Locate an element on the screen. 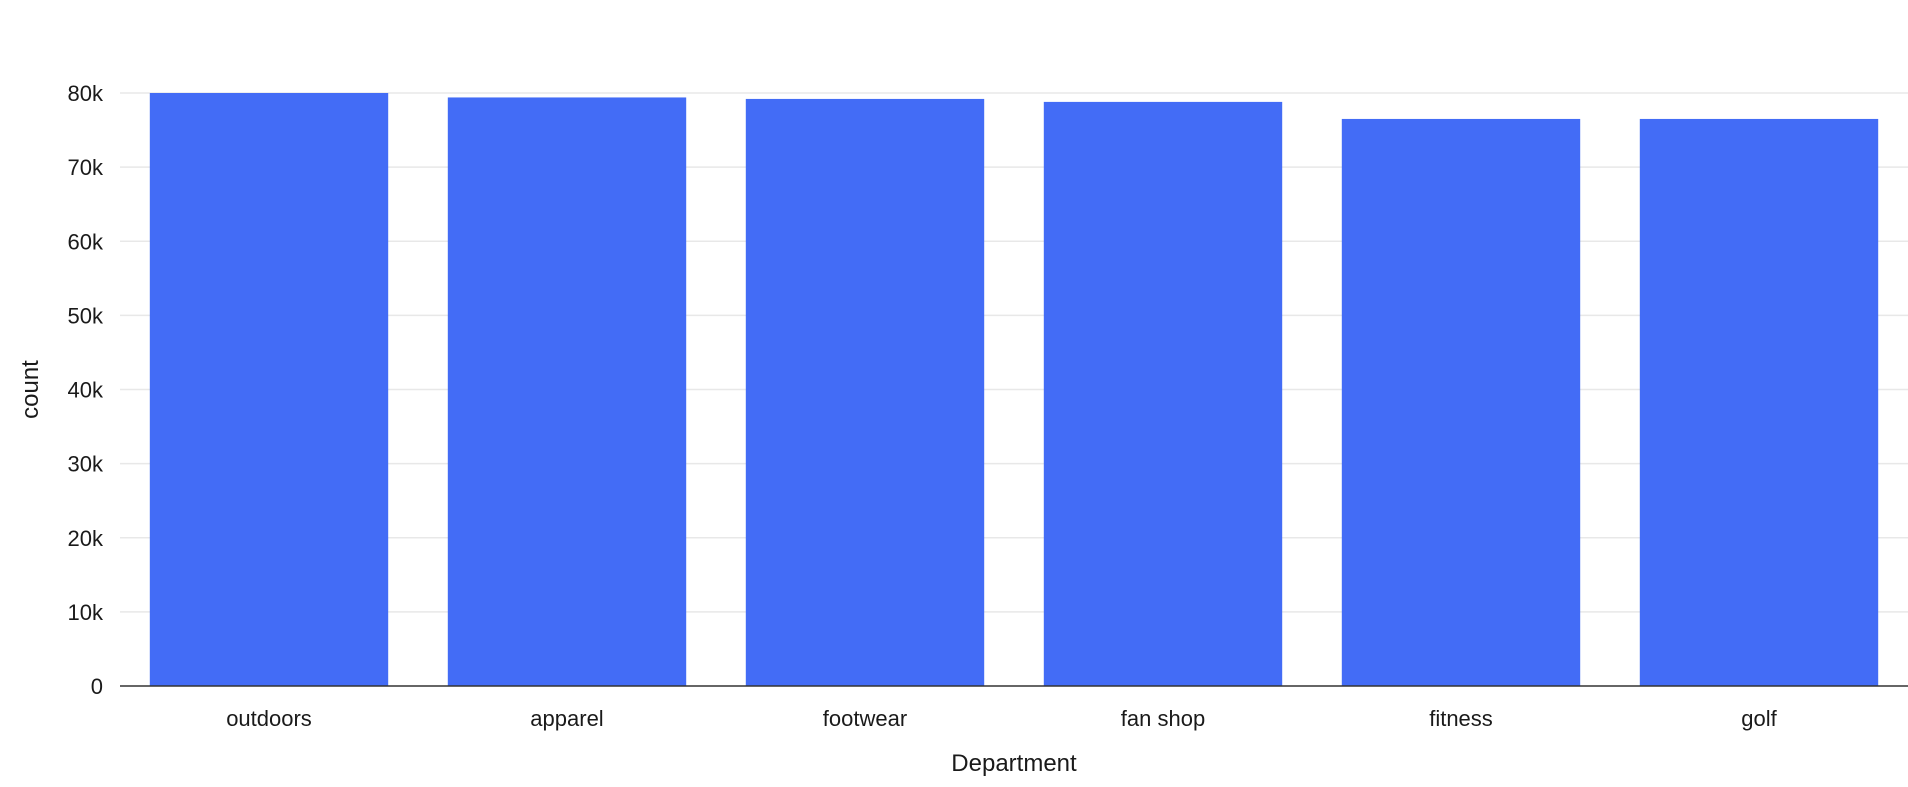 The width and height of the screenshot is (1908, 787). bar-outdoors is located at coordinates (269, 389).